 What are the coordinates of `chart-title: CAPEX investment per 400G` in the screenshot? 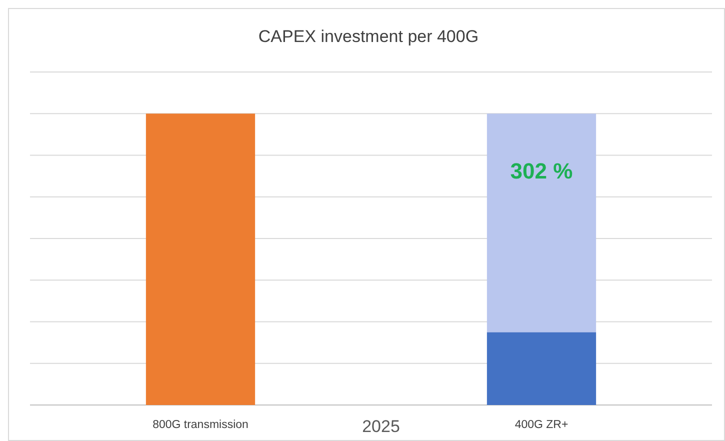 It's located at (368, 36).